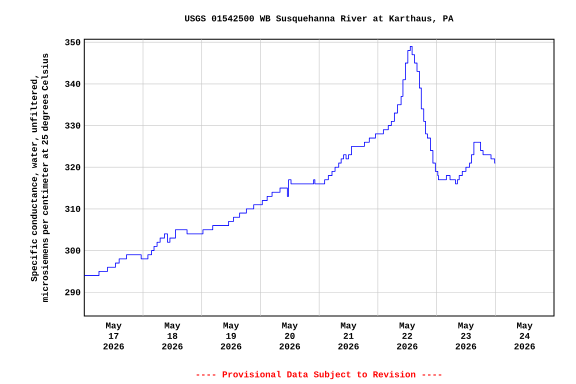 The image size is (576, 384). I want to click on y-tick-label: 350, so click(72, 42).